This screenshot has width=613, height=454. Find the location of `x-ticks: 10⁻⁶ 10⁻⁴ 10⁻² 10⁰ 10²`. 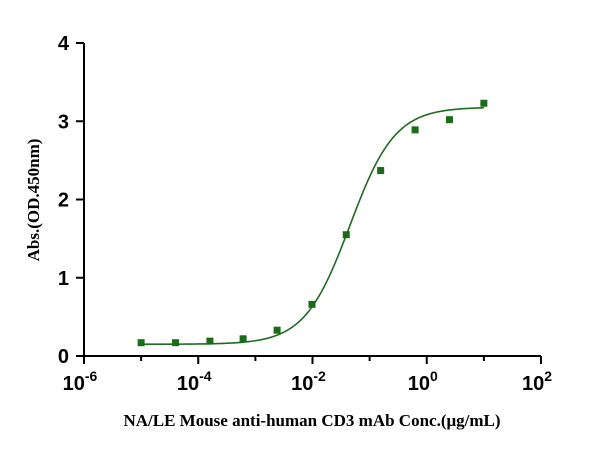

x-ticks: 10⁻⁶ 10⁻⁴ 10⁻² 10⁰ 10² is located at coordinates (307, 375).